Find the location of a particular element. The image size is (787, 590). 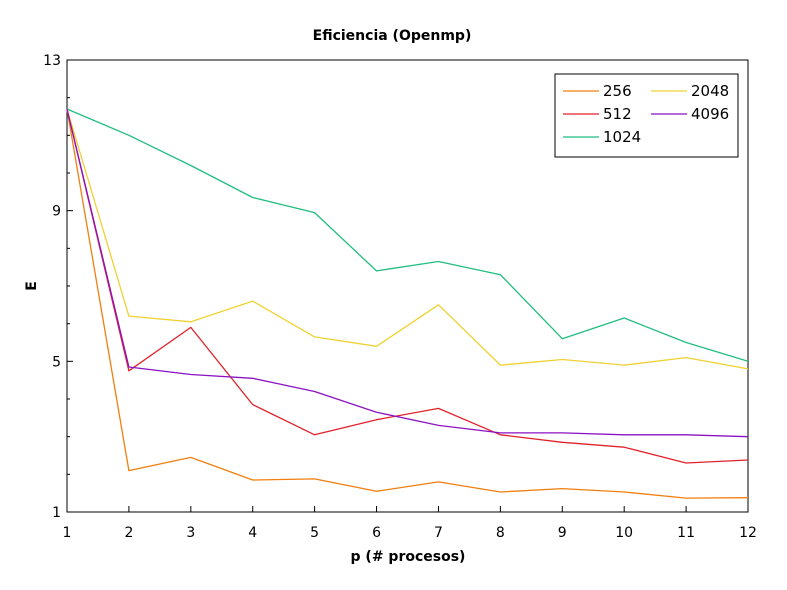

legend-box is located at coordinates (646, 115).